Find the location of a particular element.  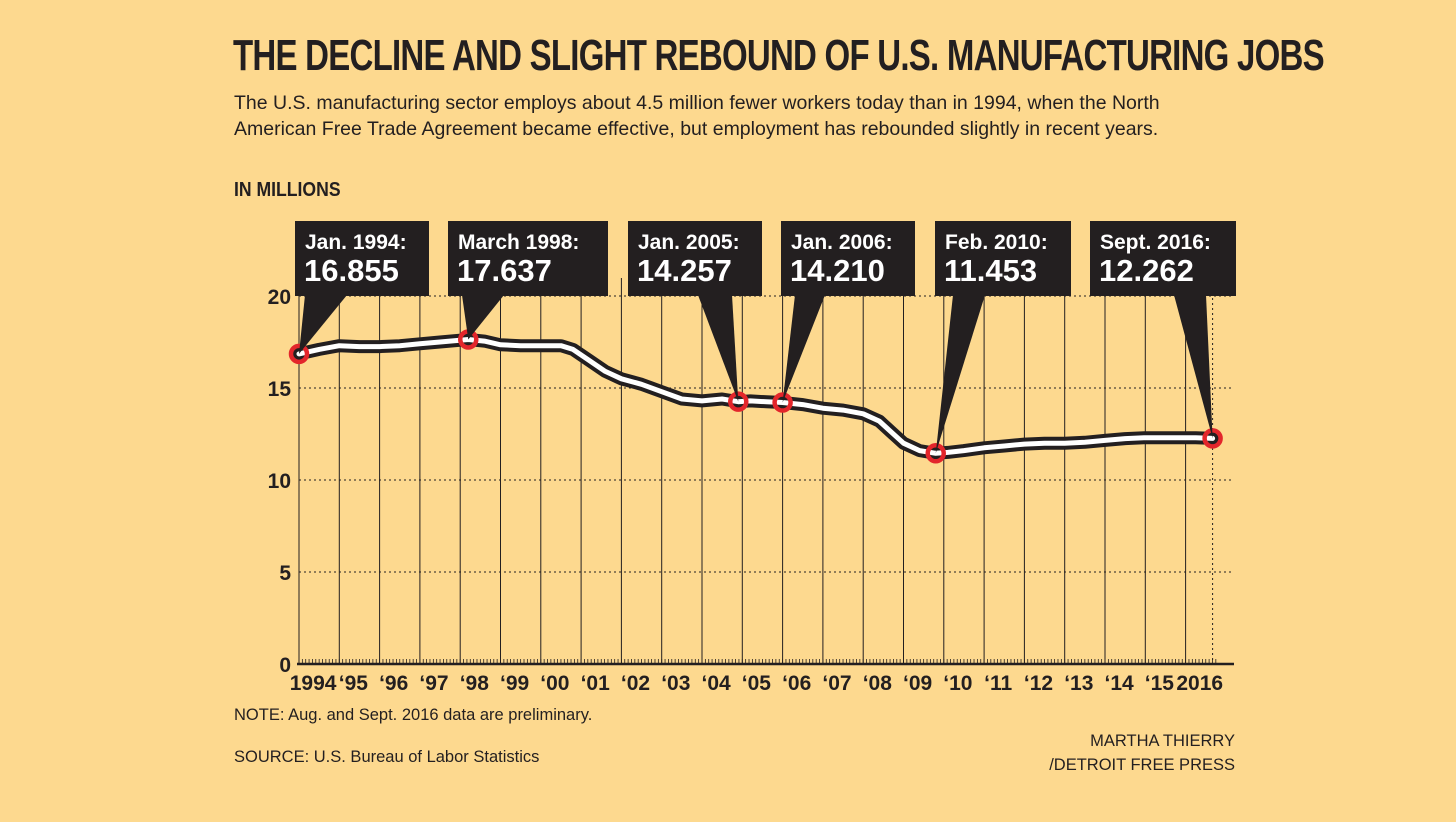

callout-date: Jan. 1994: is located at coordinates (356, 242).